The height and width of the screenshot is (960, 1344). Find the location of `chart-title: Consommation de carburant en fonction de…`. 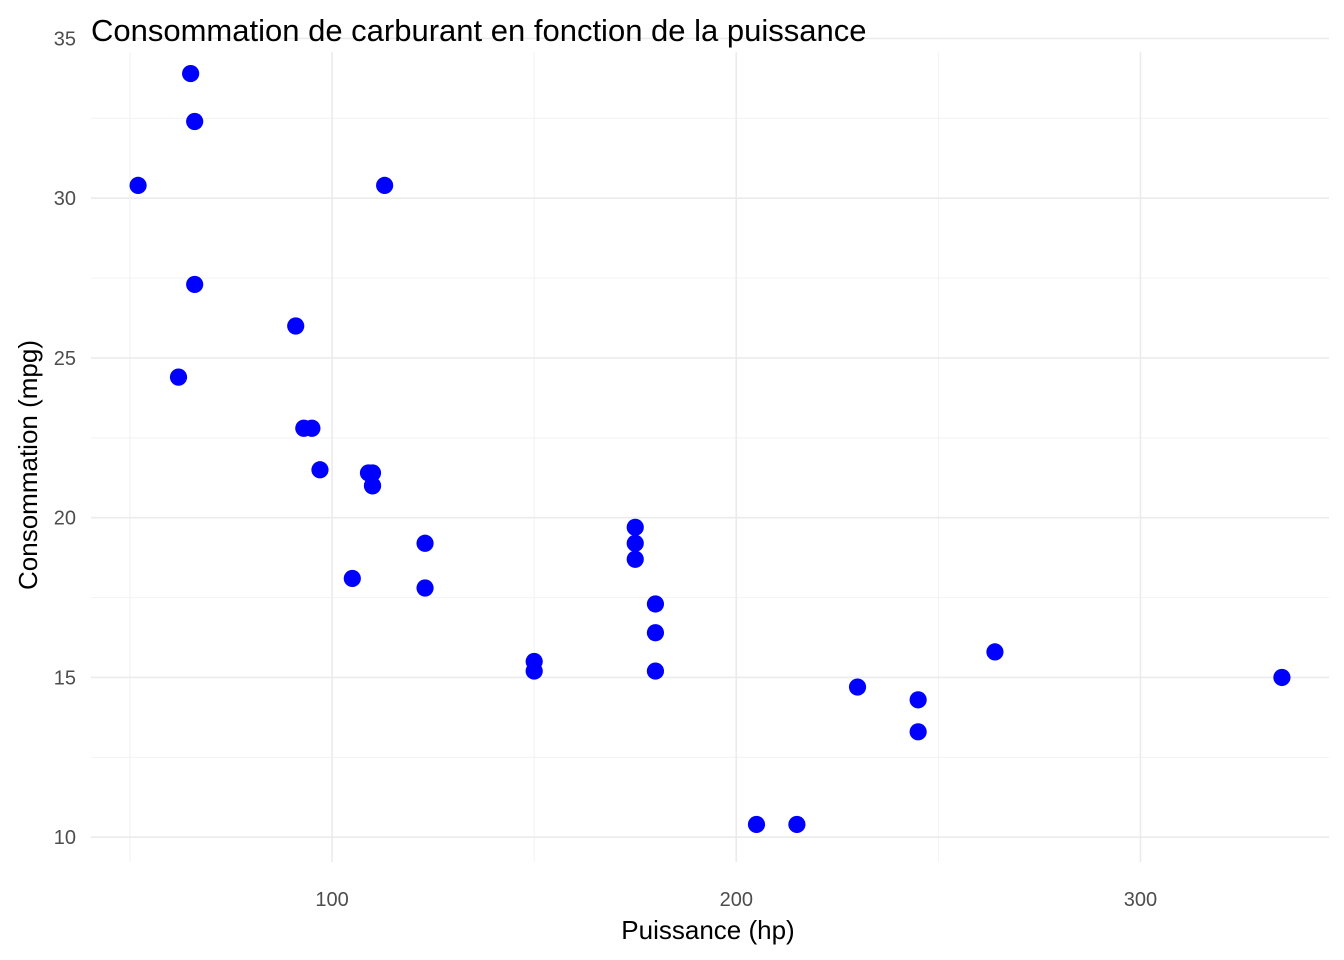

chart-title: Consommation de carburant en fonction de… is located at coordinates (478, 30).